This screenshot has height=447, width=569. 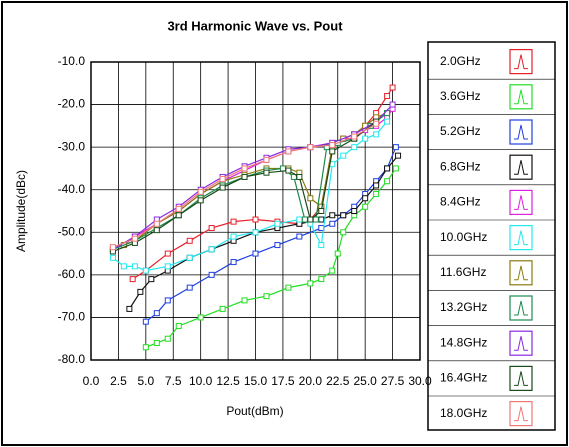 What do you see at coordinates (91, 381) in the screenshot?
I see `x-tick-label: 0.0` at bounding box center [91, 381].